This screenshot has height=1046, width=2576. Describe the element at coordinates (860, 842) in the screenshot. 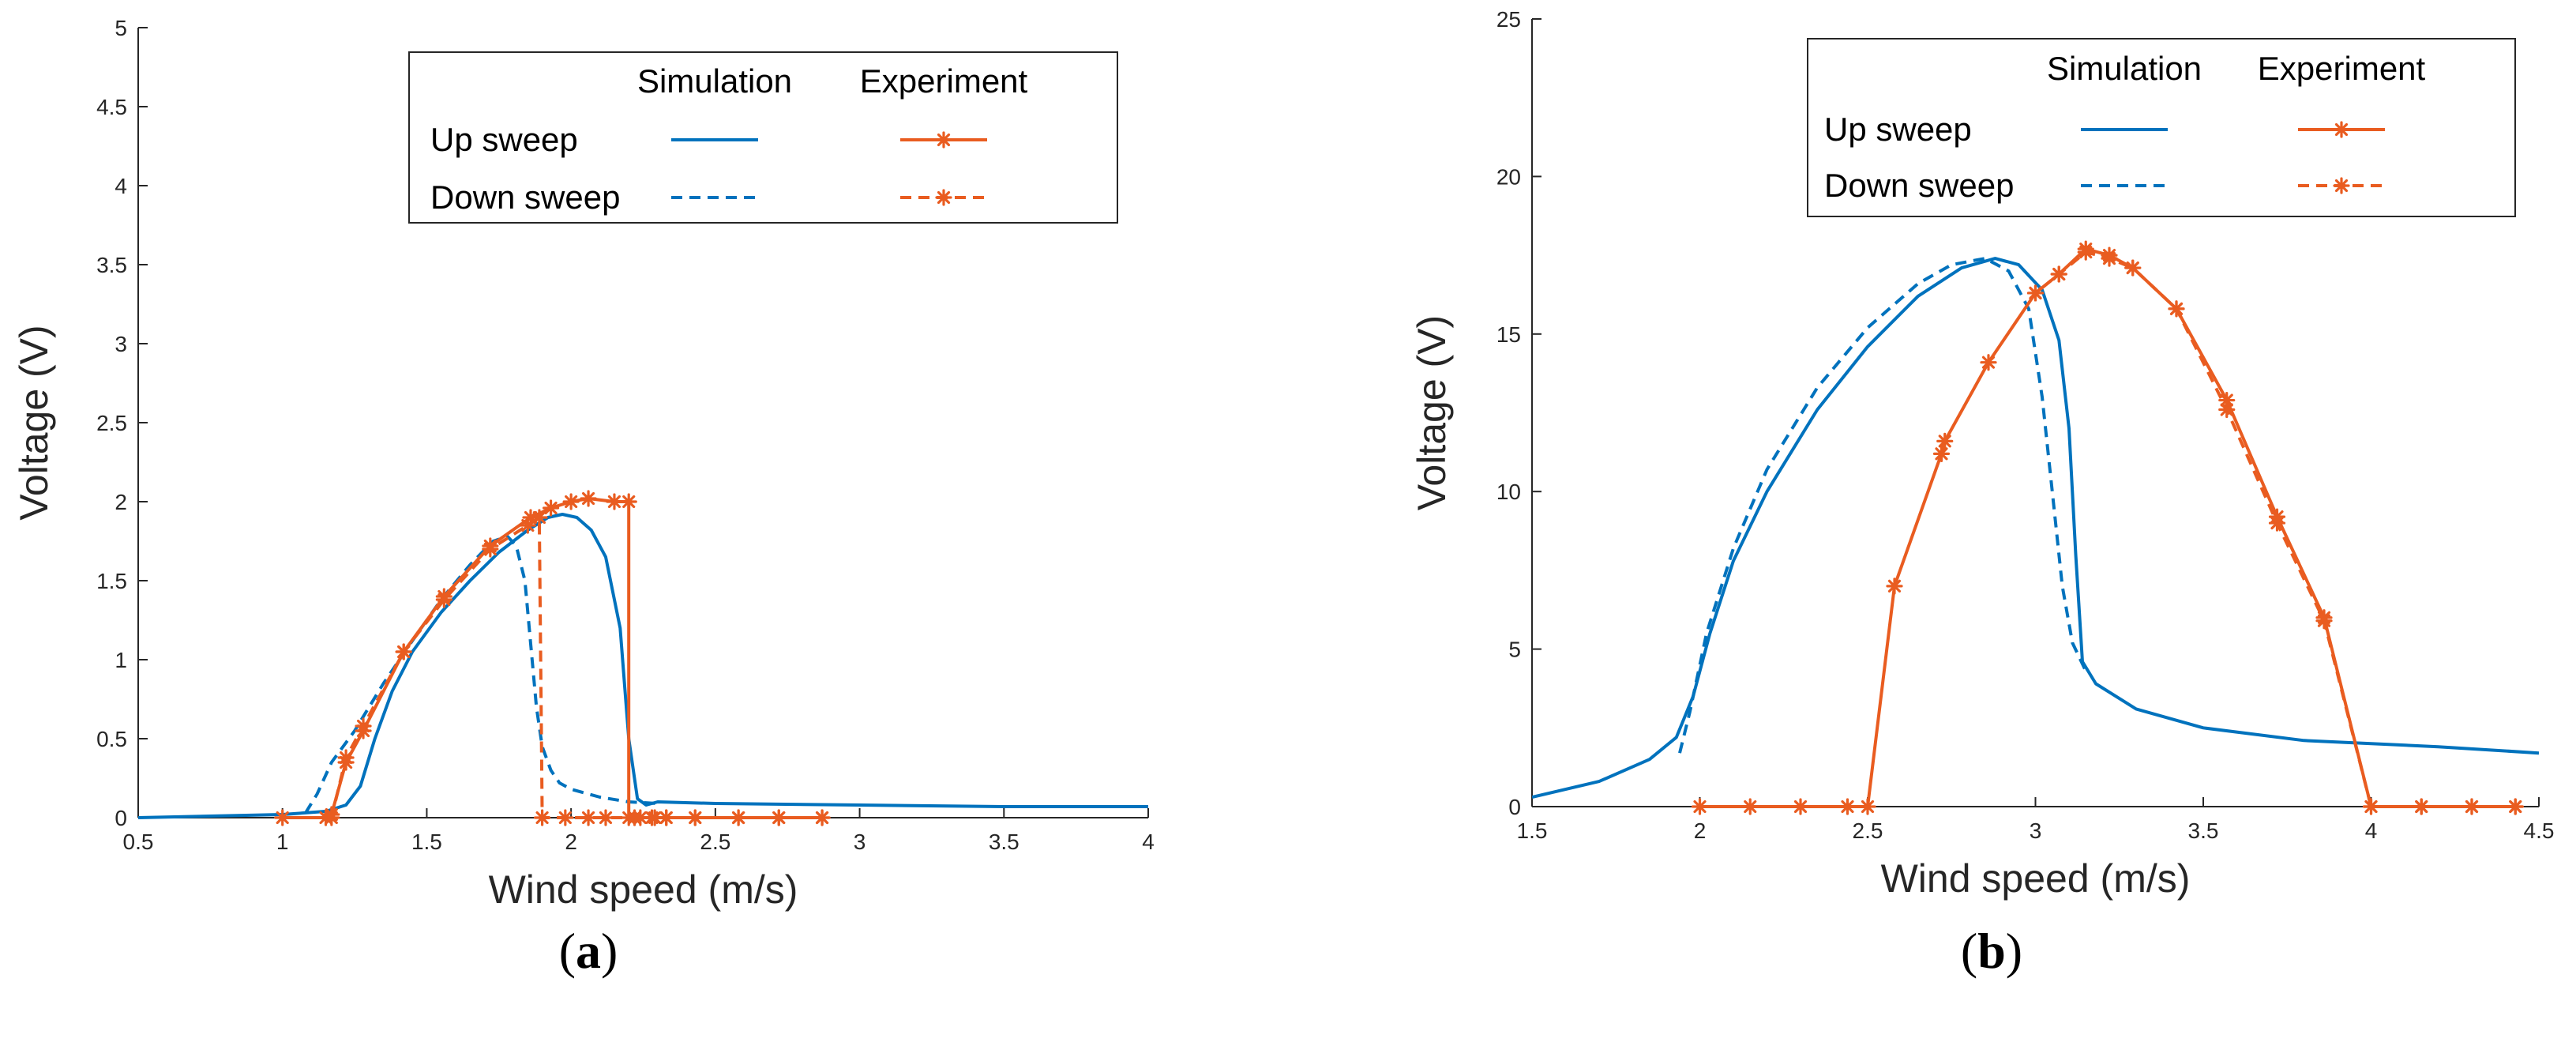

I see `x-tick-label: 3` at that location.